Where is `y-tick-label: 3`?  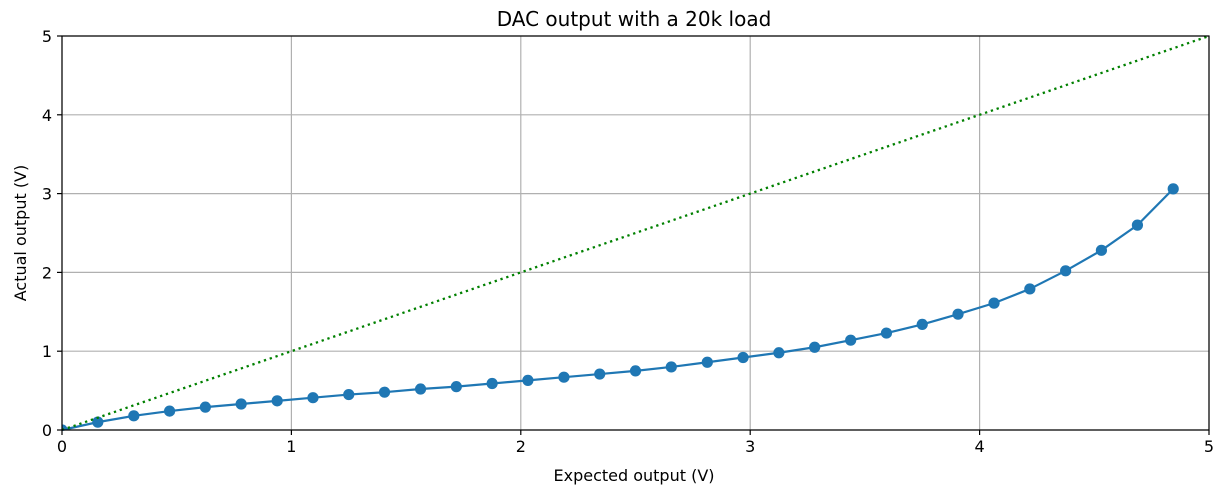
y-tick-label: 3 is located at coordinates (47, 194).